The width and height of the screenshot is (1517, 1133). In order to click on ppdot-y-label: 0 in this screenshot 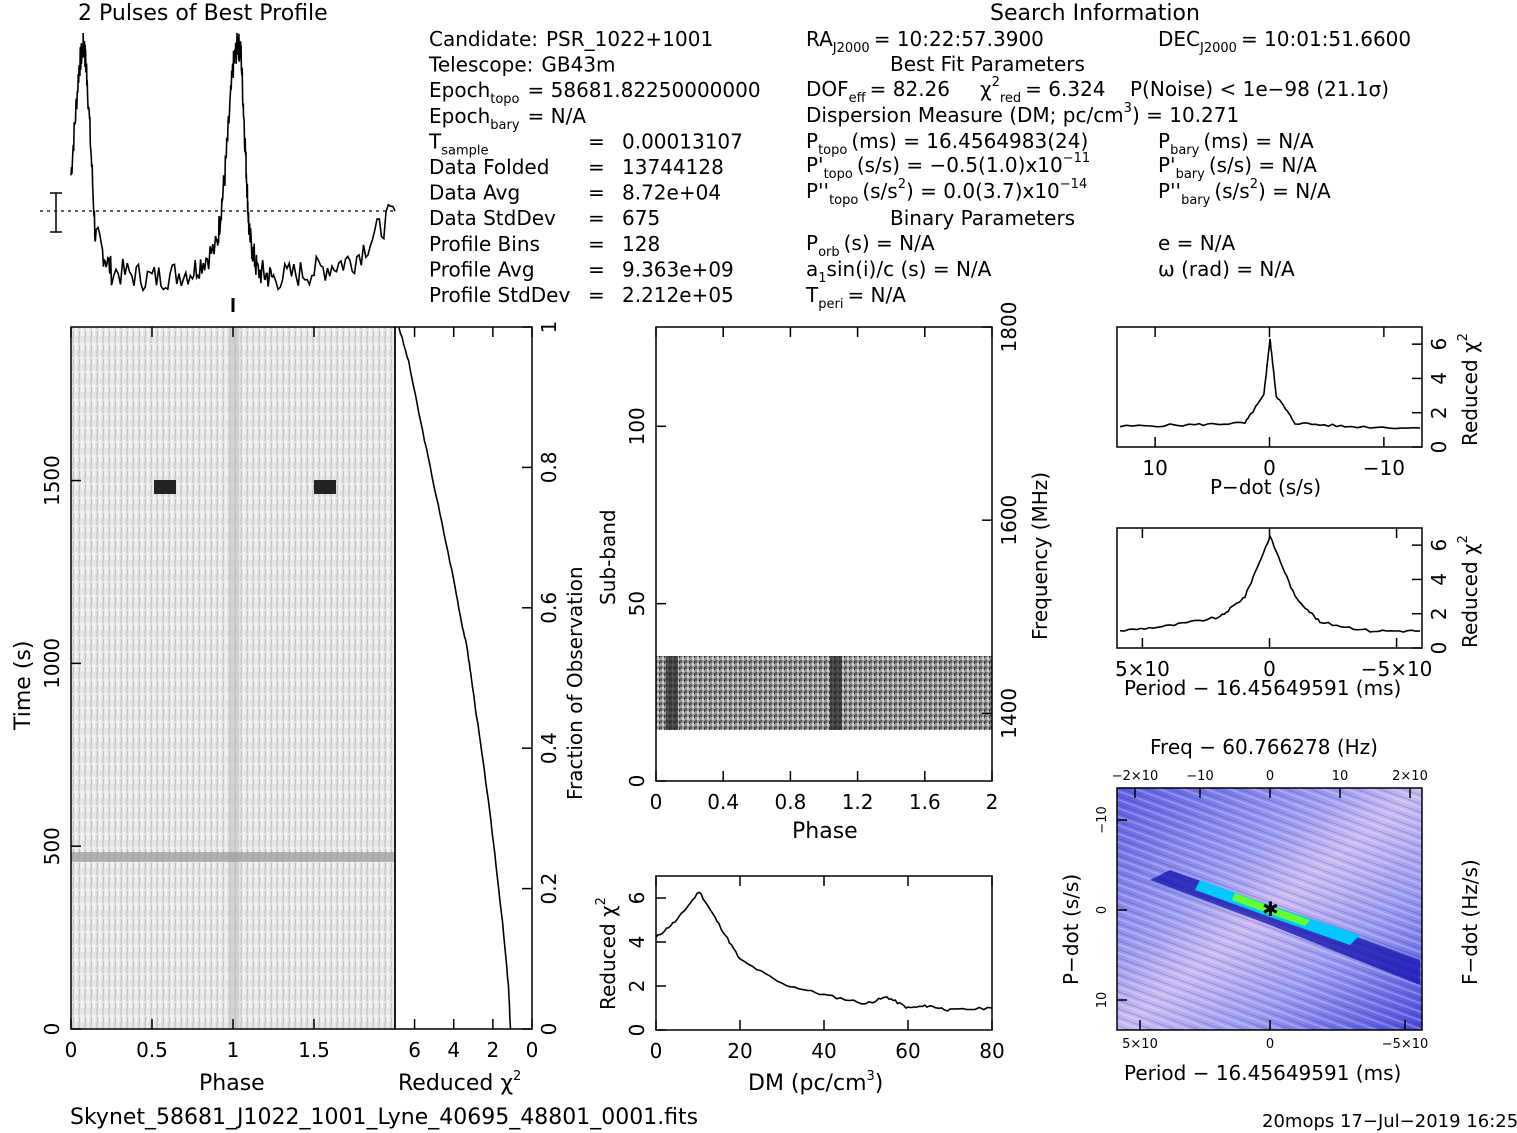, I will do `click(1102, 910)`.